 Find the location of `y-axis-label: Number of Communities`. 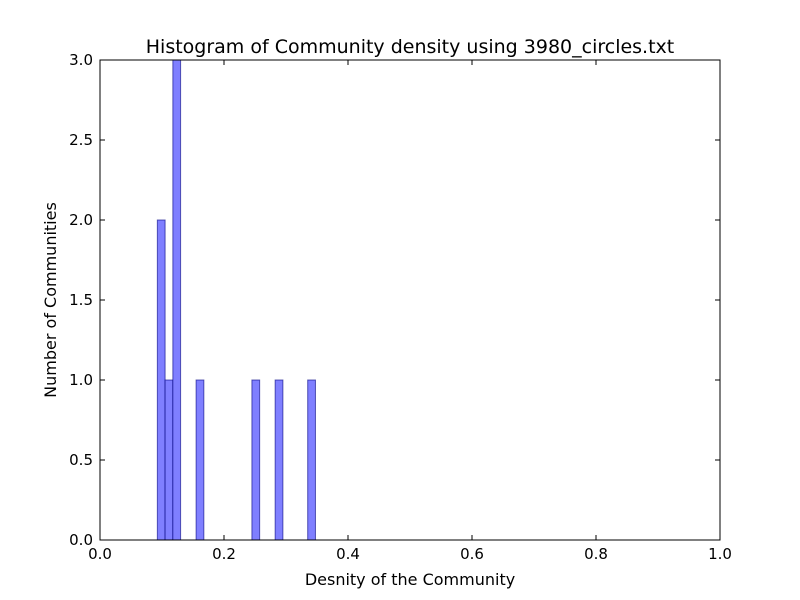

y-axis-label: Number of Communities is located at coordinates (50, 300).